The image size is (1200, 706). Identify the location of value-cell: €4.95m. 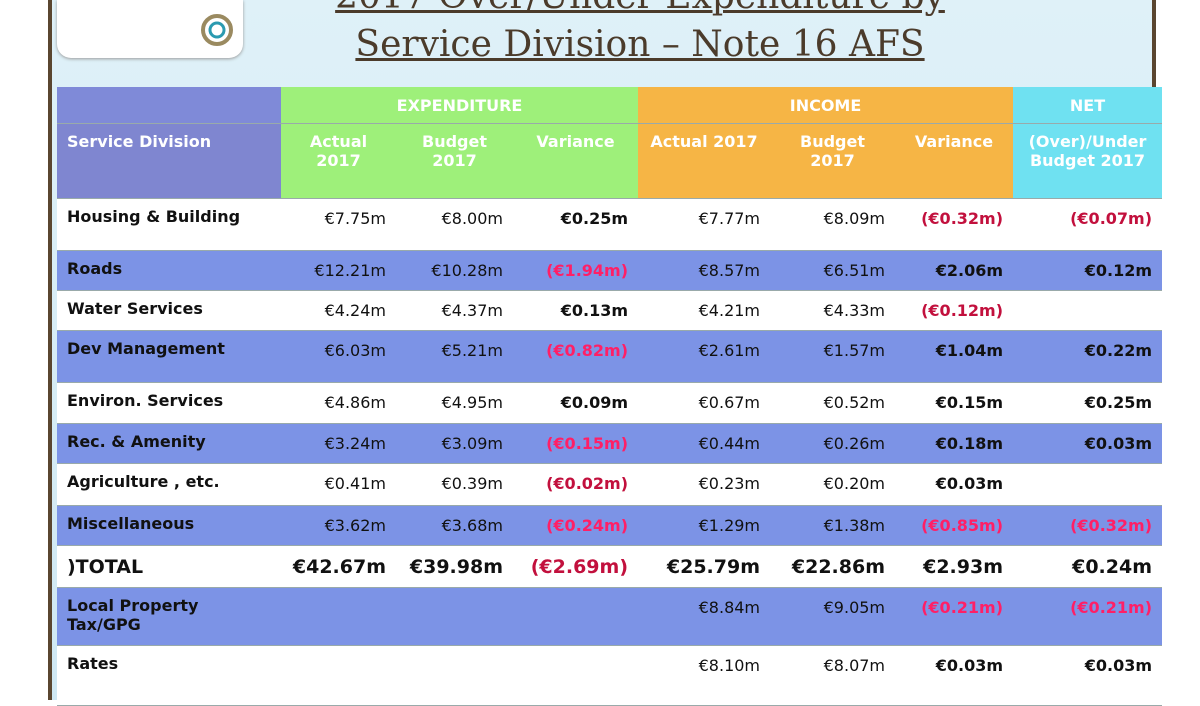
(454, 403).